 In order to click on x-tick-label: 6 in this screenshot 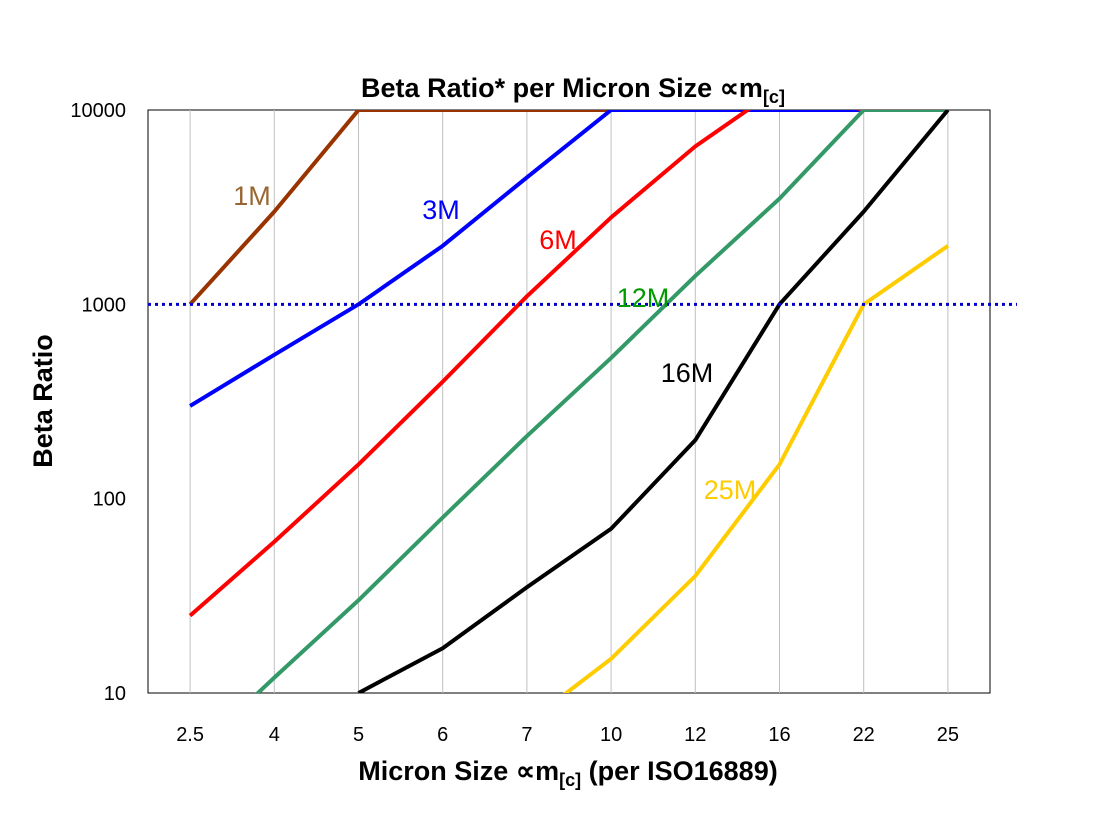, I will do `click(442, 735)`.